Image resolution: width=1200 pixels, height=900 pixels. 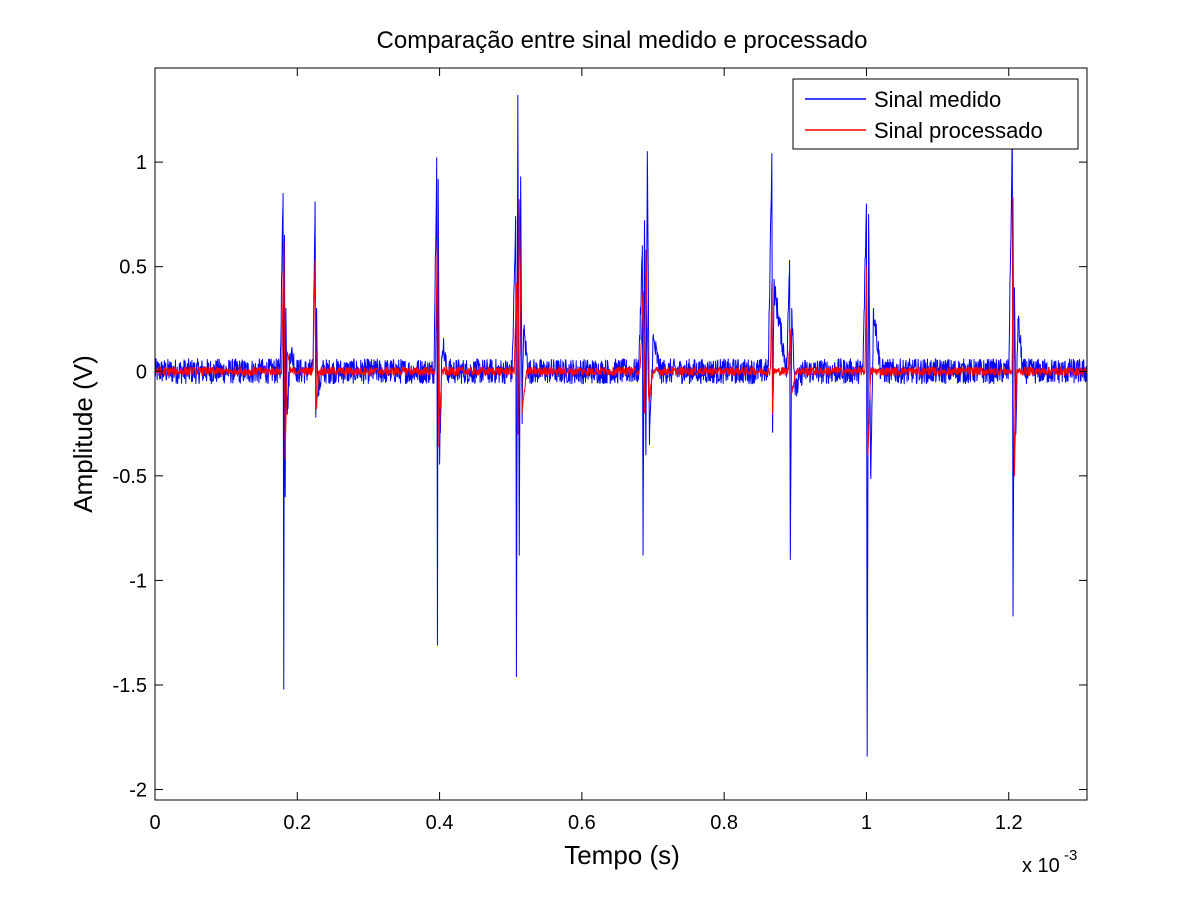 I want to click on y-tick-label: 0.5, so click(x=133, y=268).